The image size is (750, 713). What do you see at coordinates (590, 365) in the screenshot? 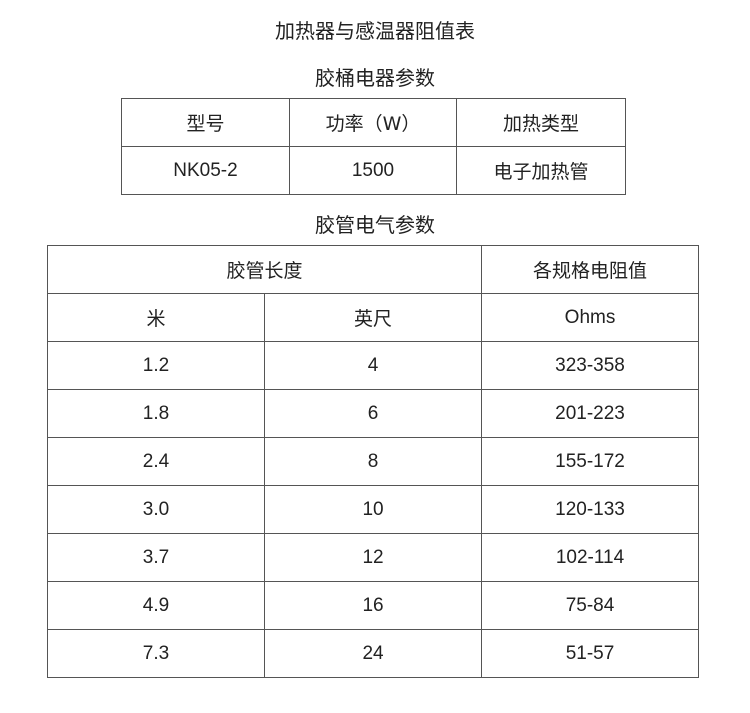
I see `cell-ohms: 323-358` at bounding box center [590, 365].